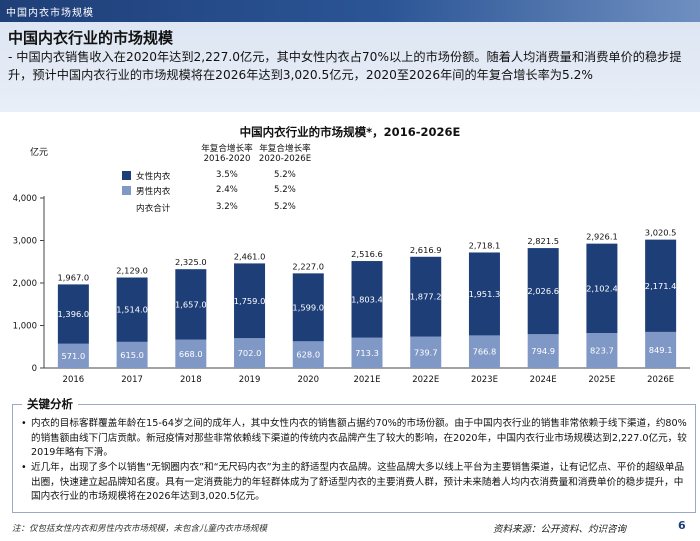  I want to click on x-tick-label: 2021E, so click(366, 380).